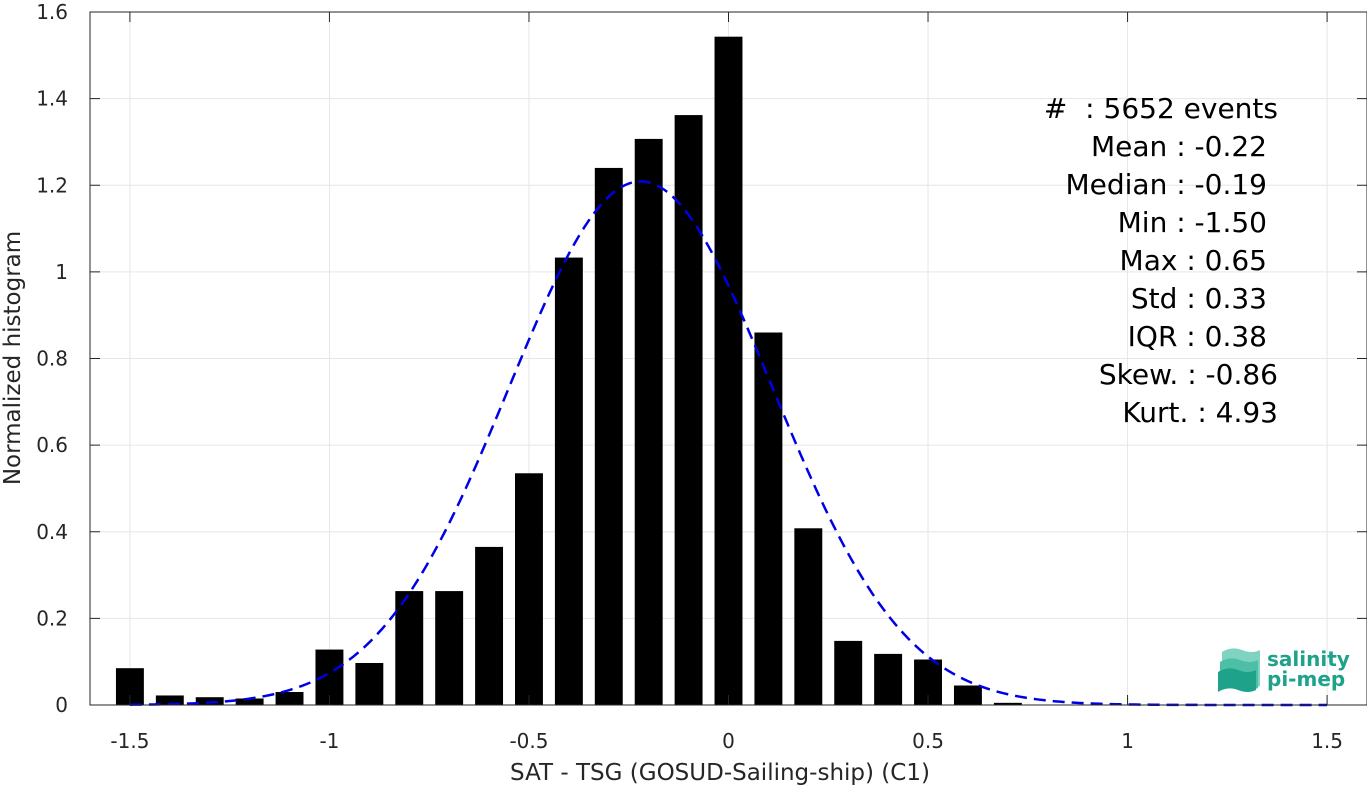 This screenshot has width=1367, height=787. I want to click on stat-iqr: IQR : 0.38, so click(1197, 336).